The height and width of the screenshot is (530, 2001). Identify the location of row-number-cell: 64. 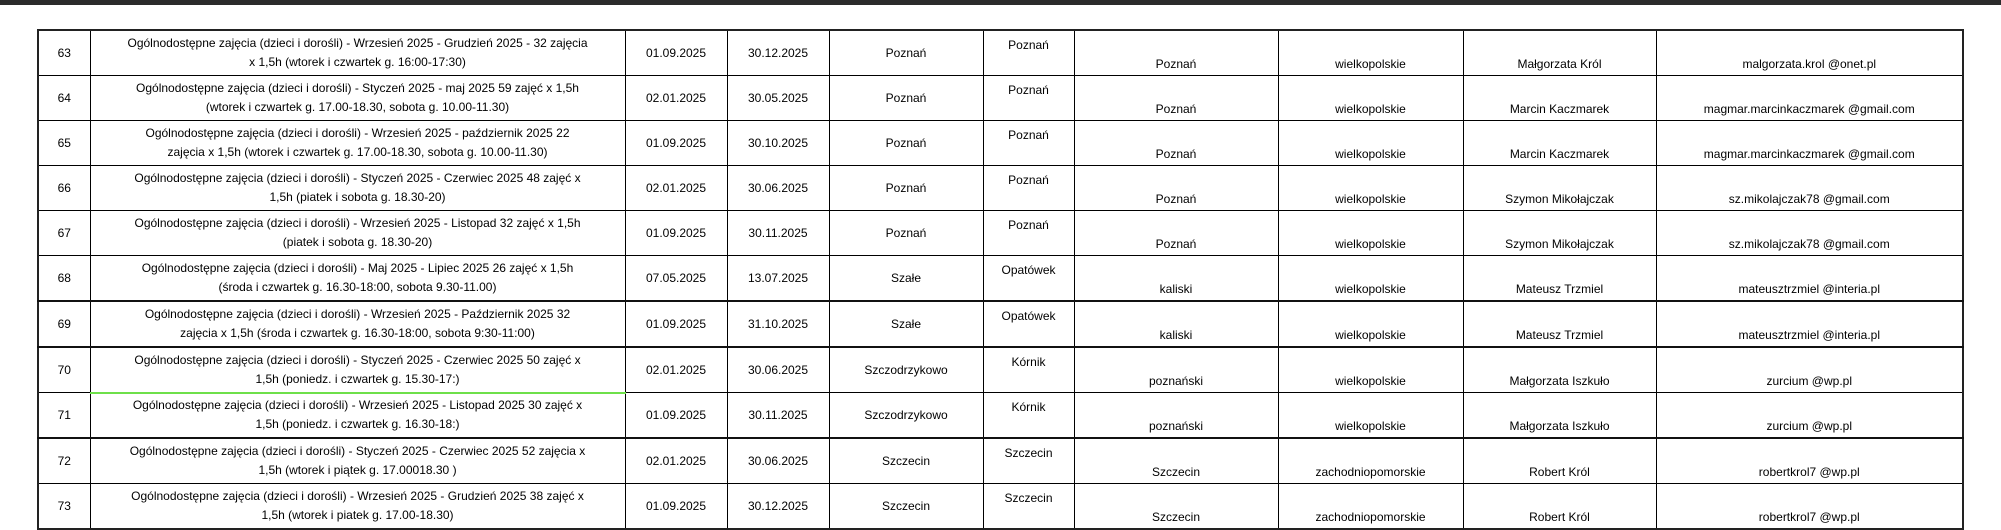
(64, 98).